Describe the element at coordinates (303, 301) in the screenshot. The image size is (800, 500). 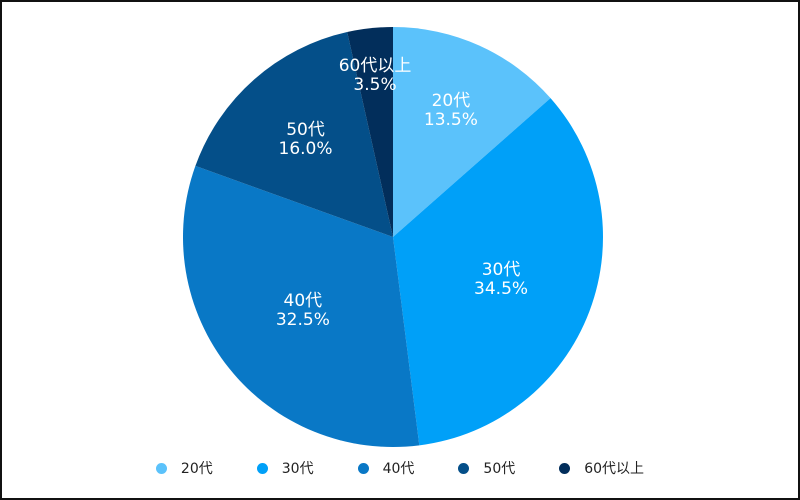
I see `slice-category-label: 40代` at that location.